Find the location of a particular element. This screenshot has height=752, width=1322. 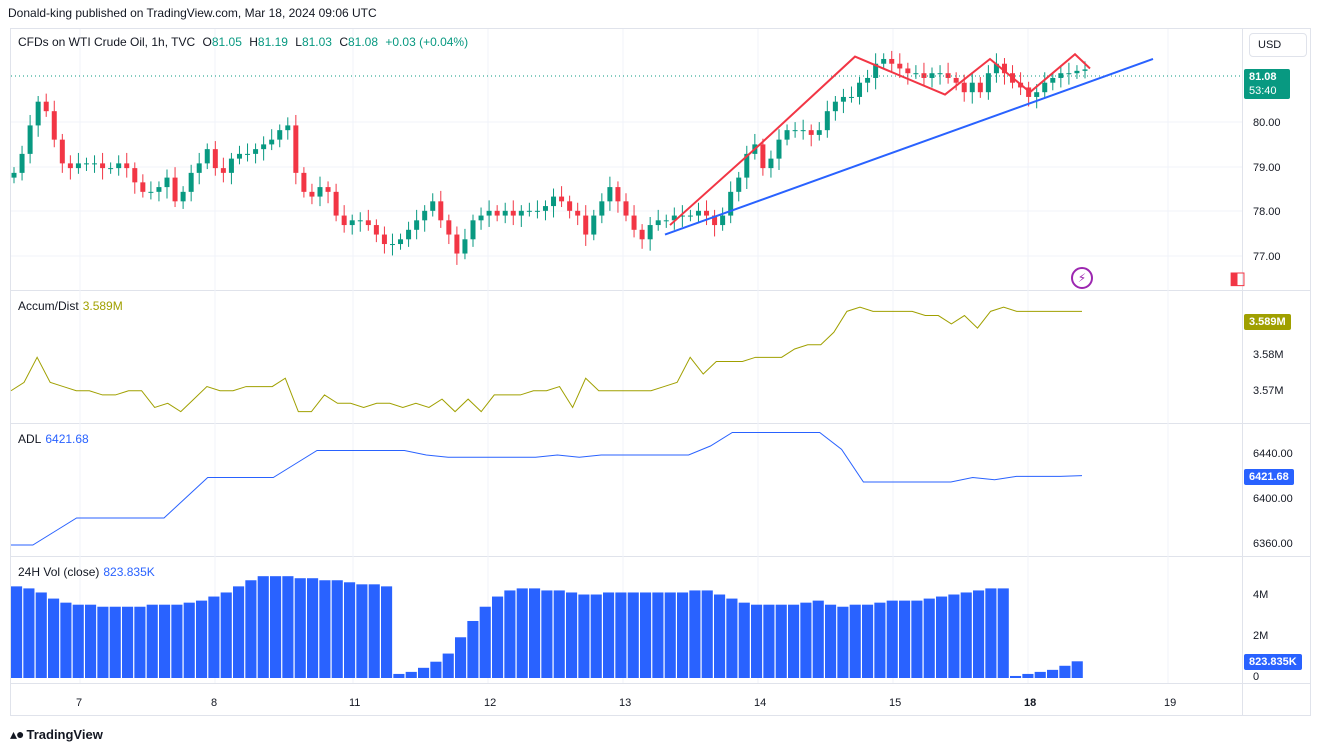

time-label: 15 is located at coordinates (895, 703).